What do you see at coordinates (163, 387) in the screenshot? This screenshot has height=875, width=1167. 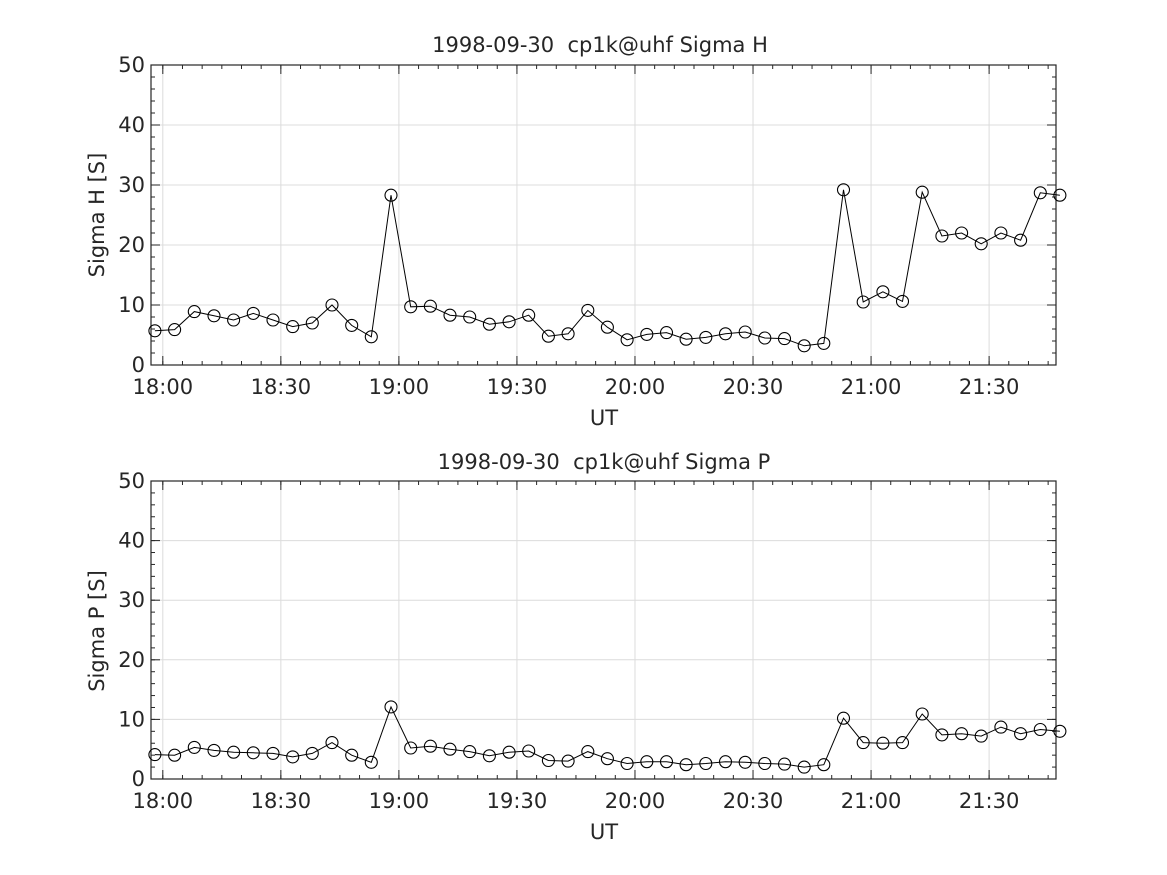 I see `sigma-h-x-tick-label: 18:00` at bounding box center [163, 387].